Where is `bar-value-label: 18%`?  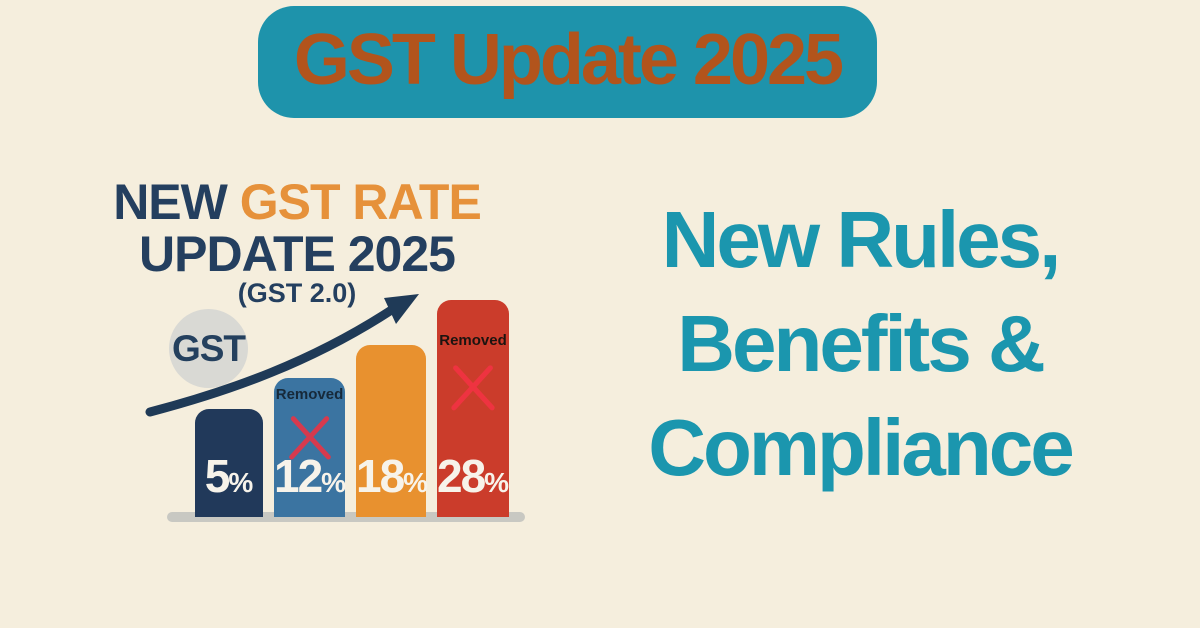
bar-value-label: 18% is located at coordinates (392, 476).